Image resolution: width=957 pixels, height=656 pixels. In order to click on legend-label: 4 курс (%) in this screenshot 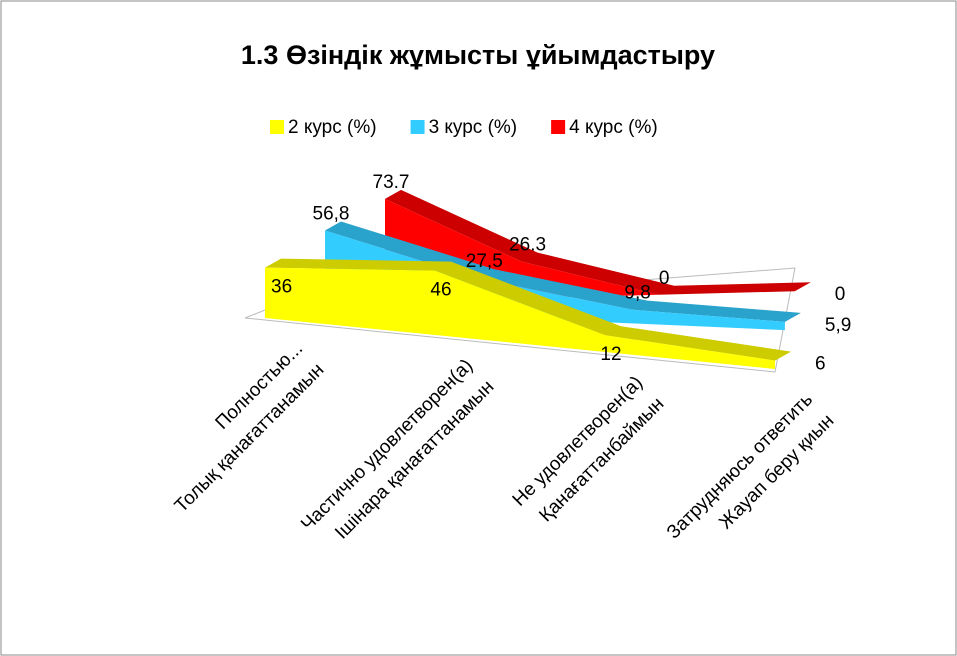, I will do `click(613, 127)`.